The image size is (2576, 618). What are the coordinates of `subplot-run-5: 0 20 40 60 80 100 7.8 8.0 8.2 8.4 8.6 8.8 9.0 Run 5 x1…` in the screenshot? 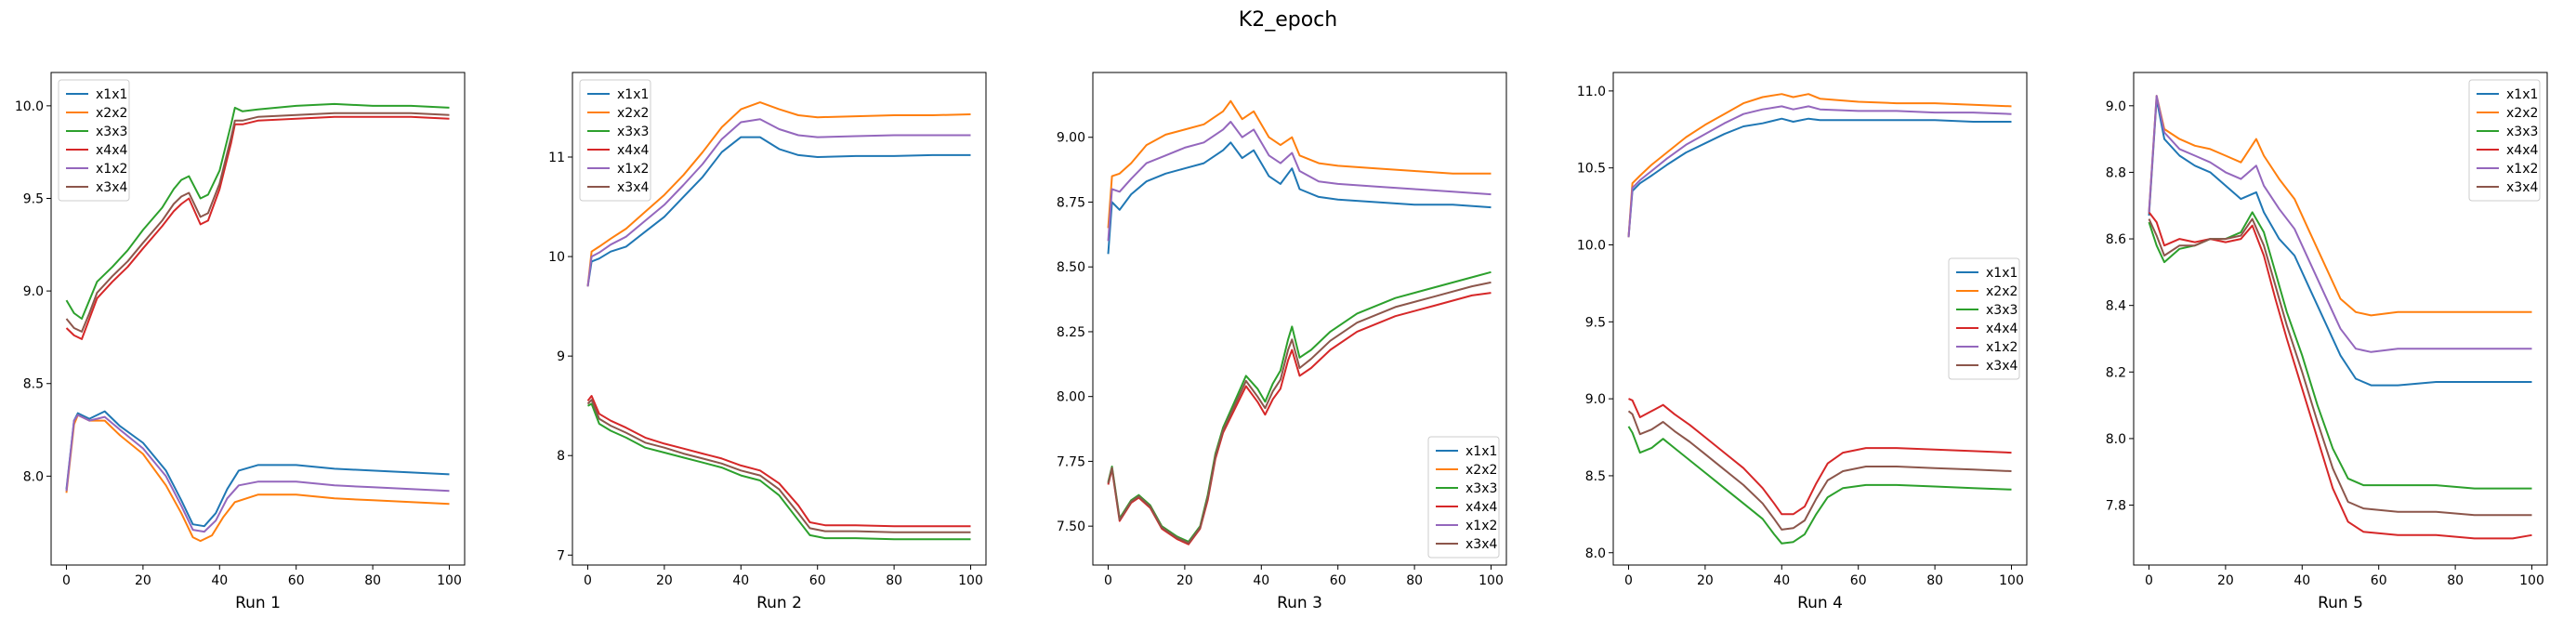 It's located at (2327, 342).